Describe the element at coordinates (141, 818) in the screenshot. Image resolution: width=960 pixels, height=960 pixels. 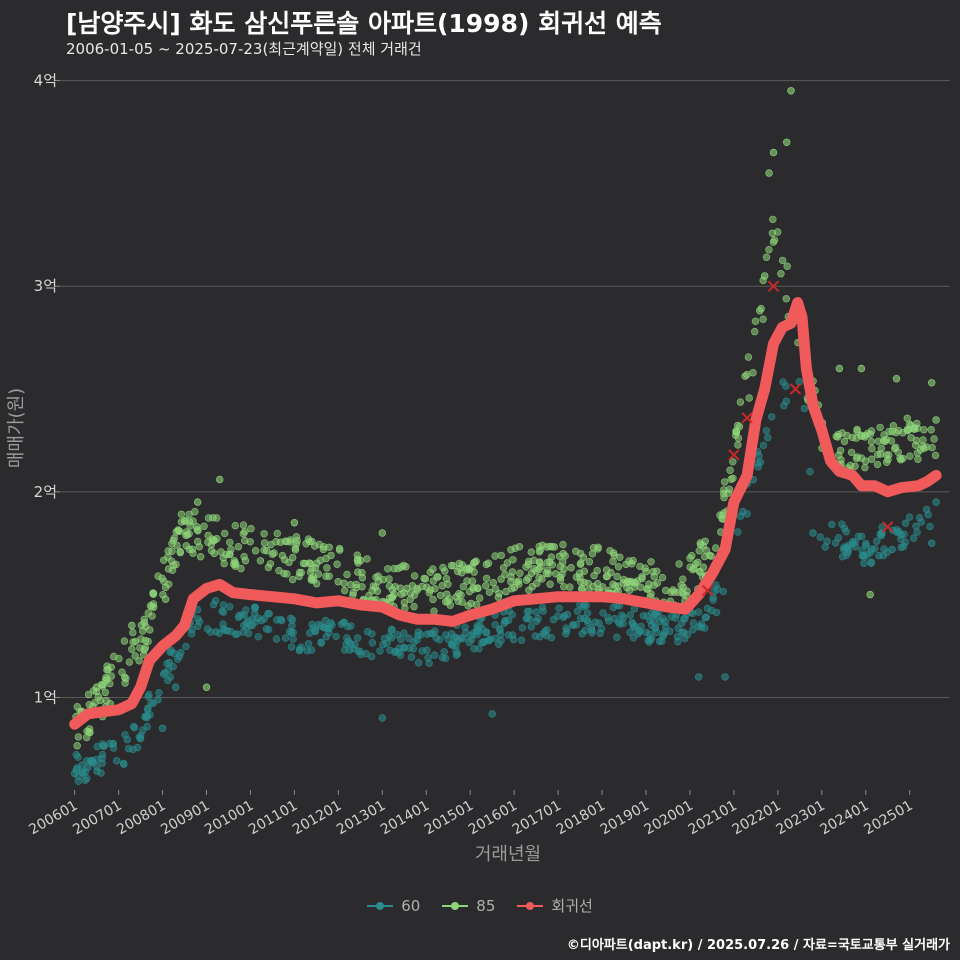
I see `x-tick-label: 200801` at that location.